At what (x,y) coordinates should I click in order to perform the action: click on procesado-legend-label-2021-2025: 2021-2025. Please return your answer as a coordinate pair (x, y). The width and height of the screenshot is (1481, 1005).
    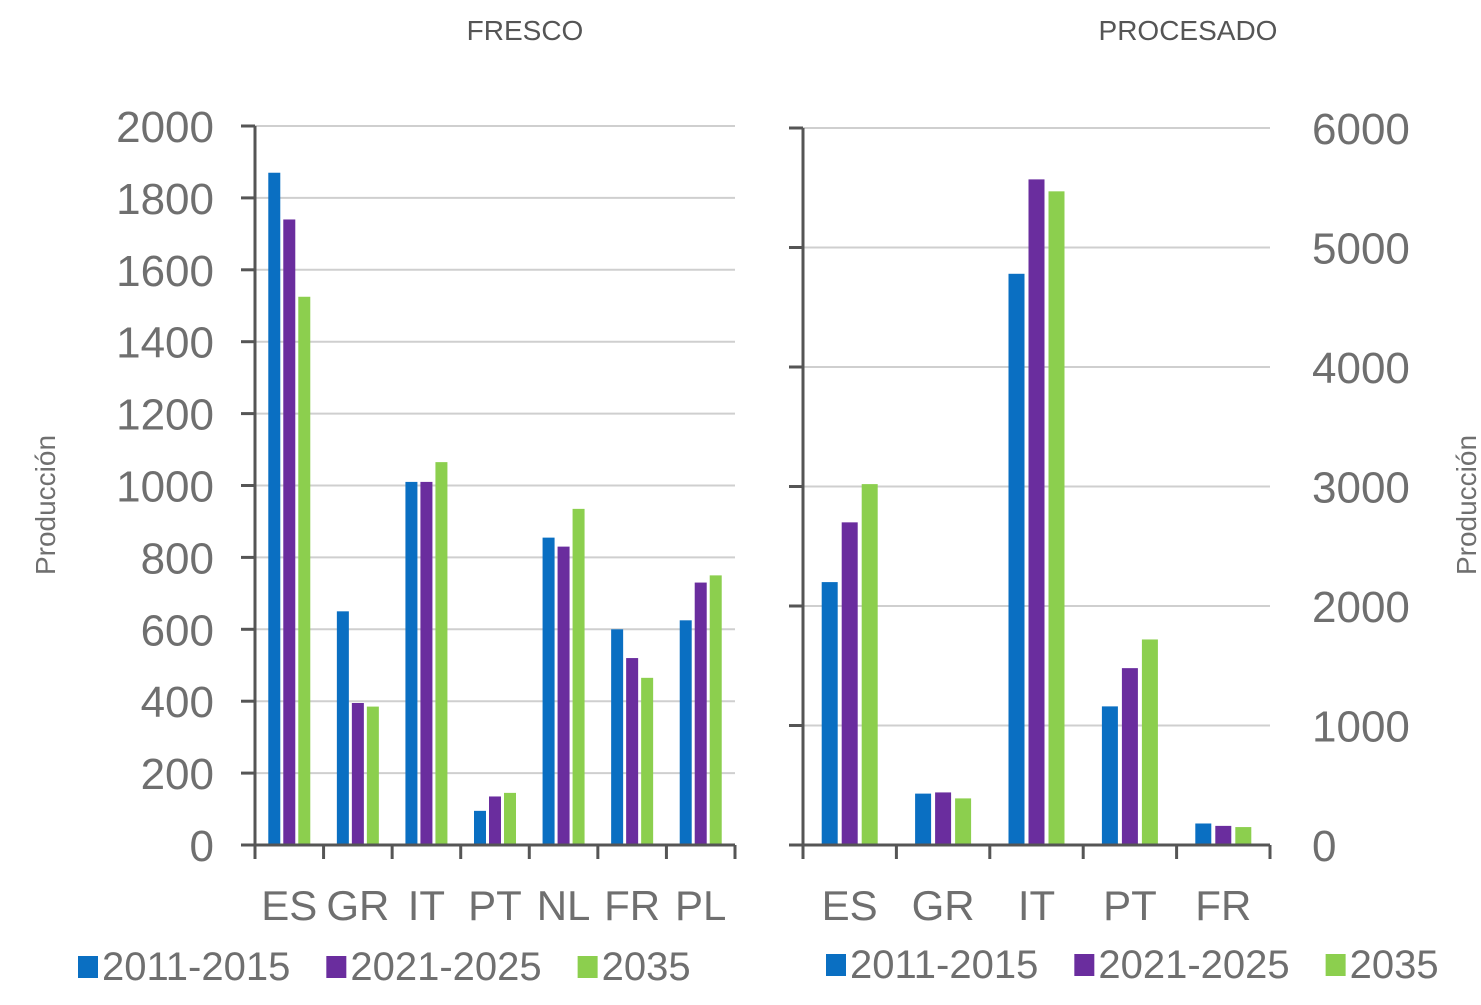
    Looking at the image, I should click on (1193, 965).